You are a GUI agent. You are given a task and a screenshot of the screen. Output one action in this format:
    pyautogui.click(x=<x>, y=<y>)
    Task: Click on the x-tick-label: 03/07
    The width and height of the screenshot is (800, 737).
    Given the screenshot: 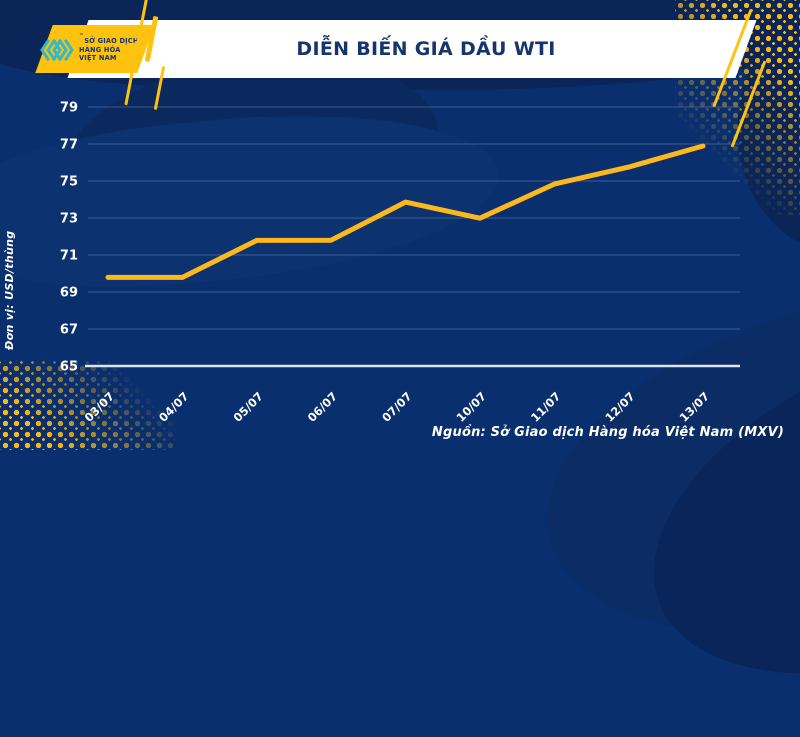 What is the action you would take?
    pyautogui.click(x=100, y=407)
    